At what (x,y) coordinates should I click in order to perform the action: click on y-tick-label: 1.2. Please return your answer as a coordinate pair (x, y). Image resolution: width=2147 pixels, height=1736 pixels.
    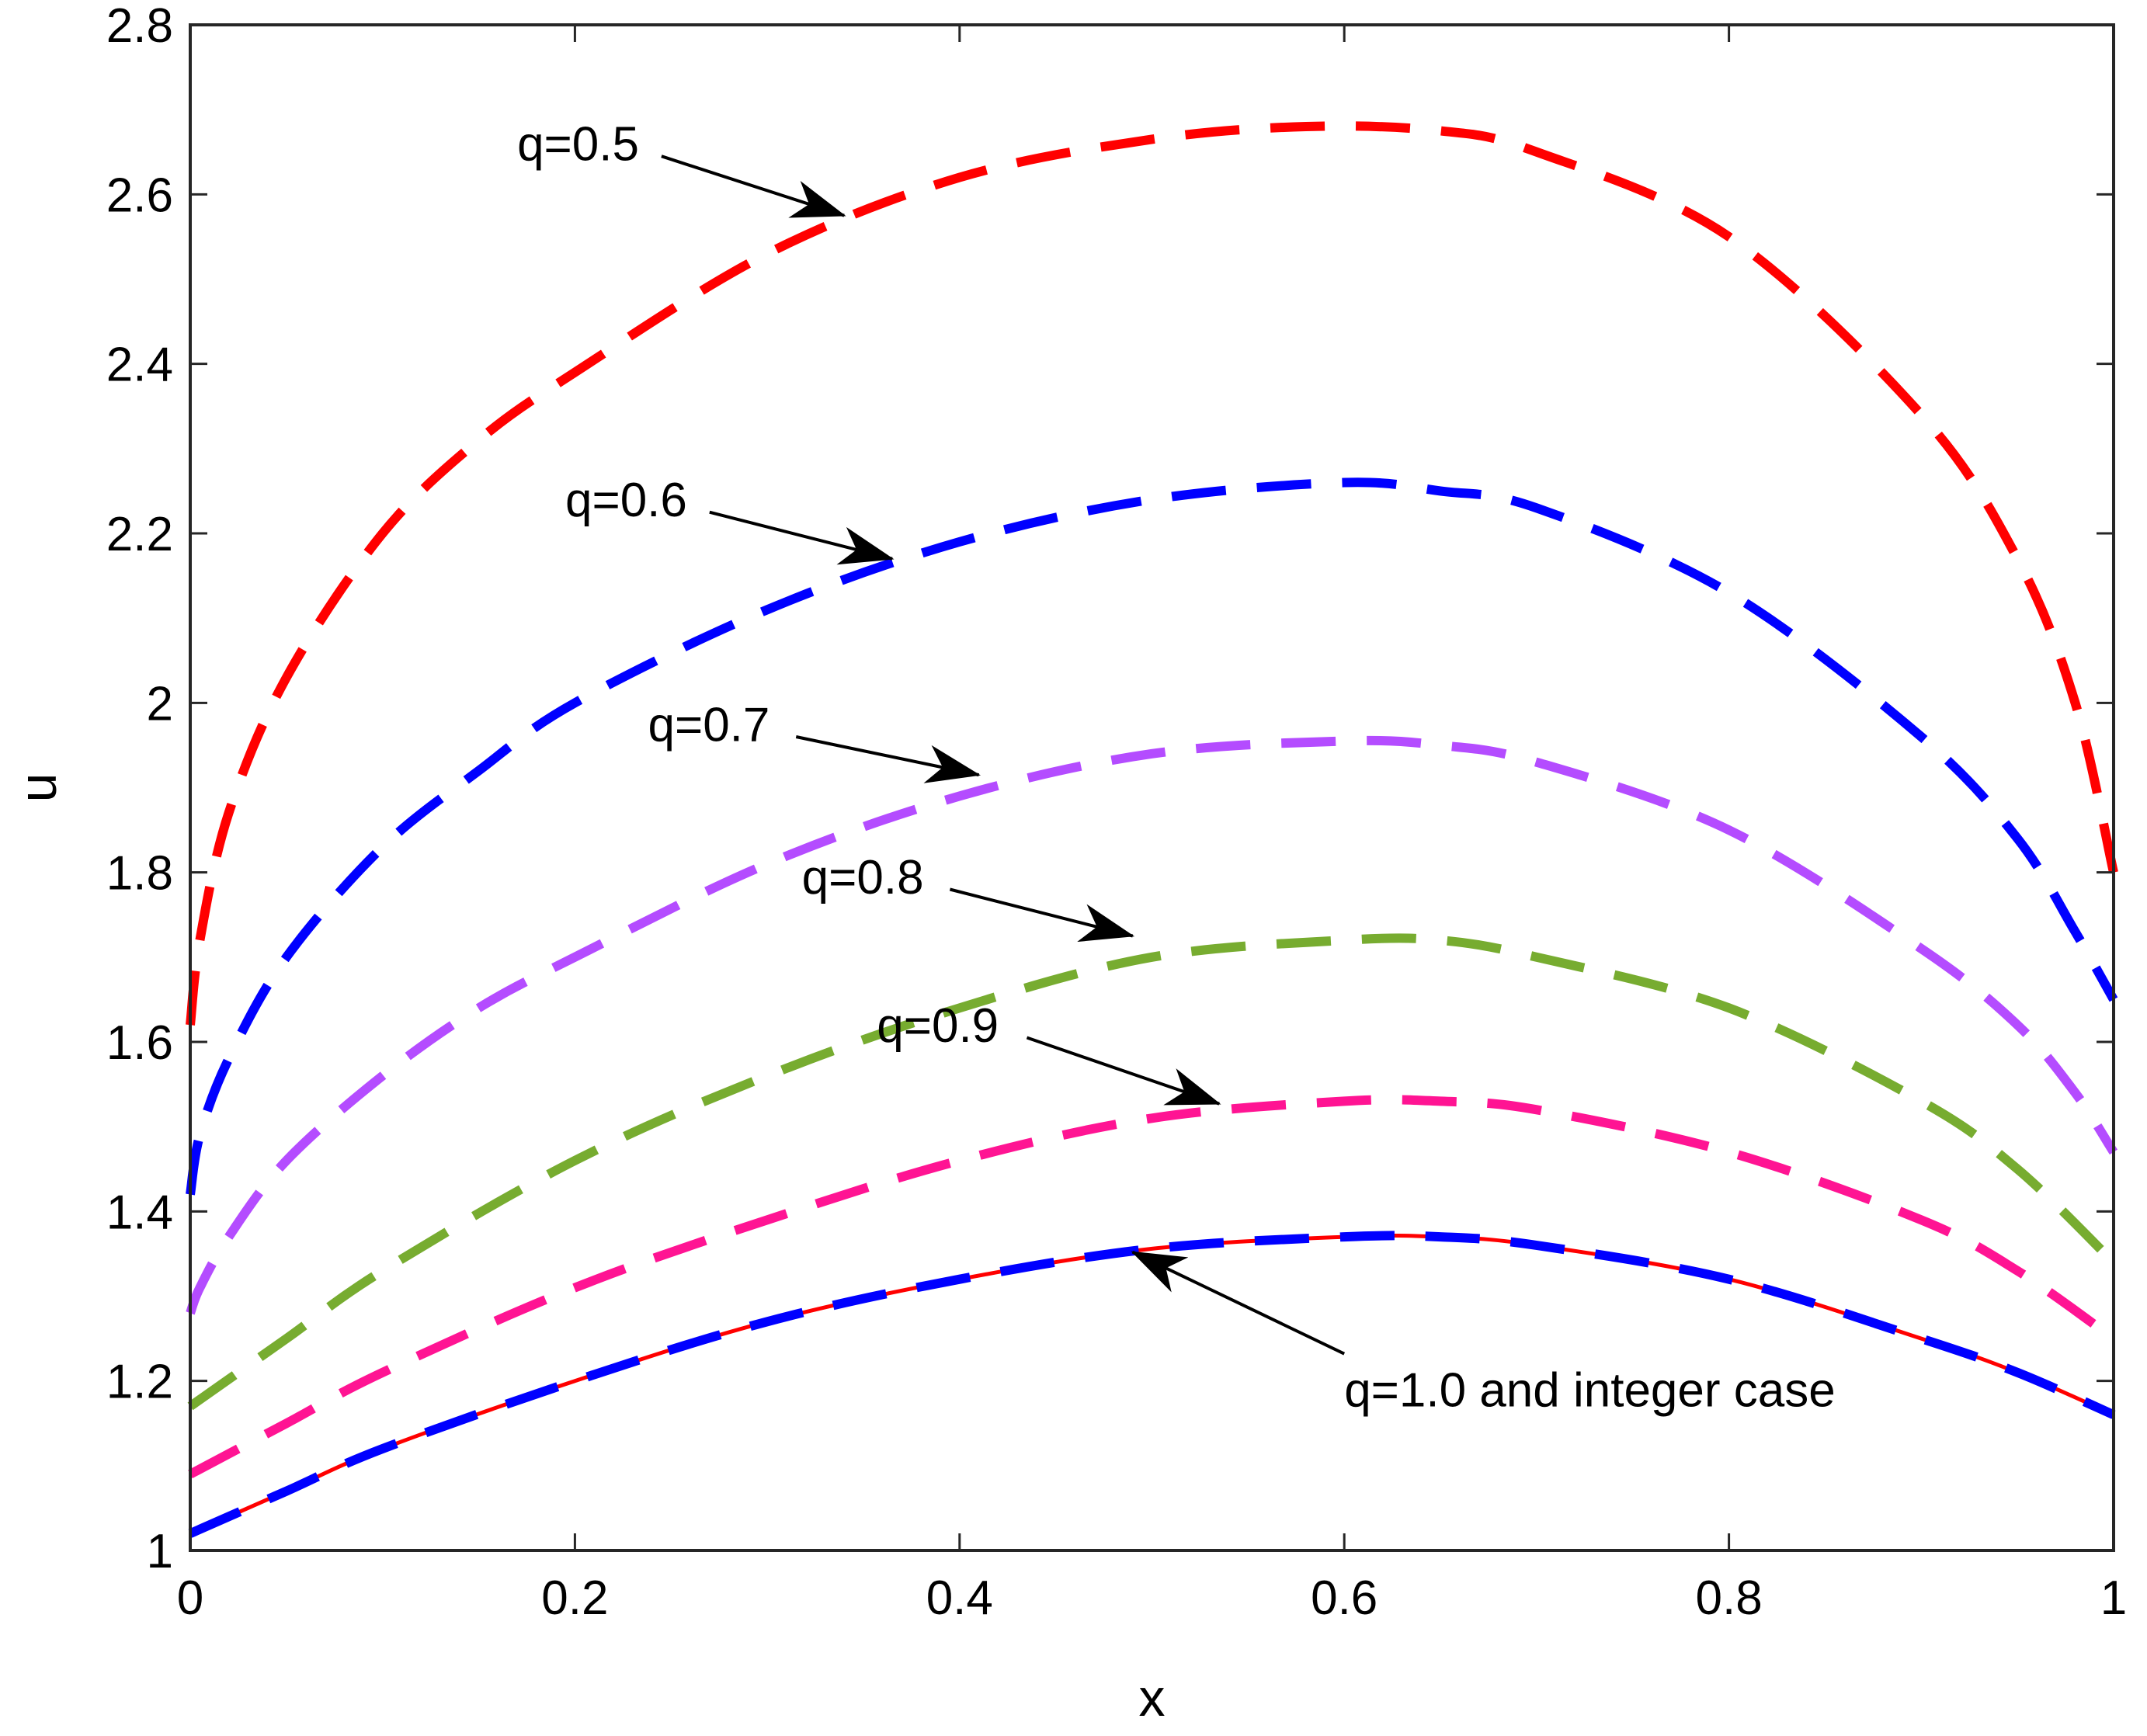
    Looking at the image, I should click on (139, 1382).